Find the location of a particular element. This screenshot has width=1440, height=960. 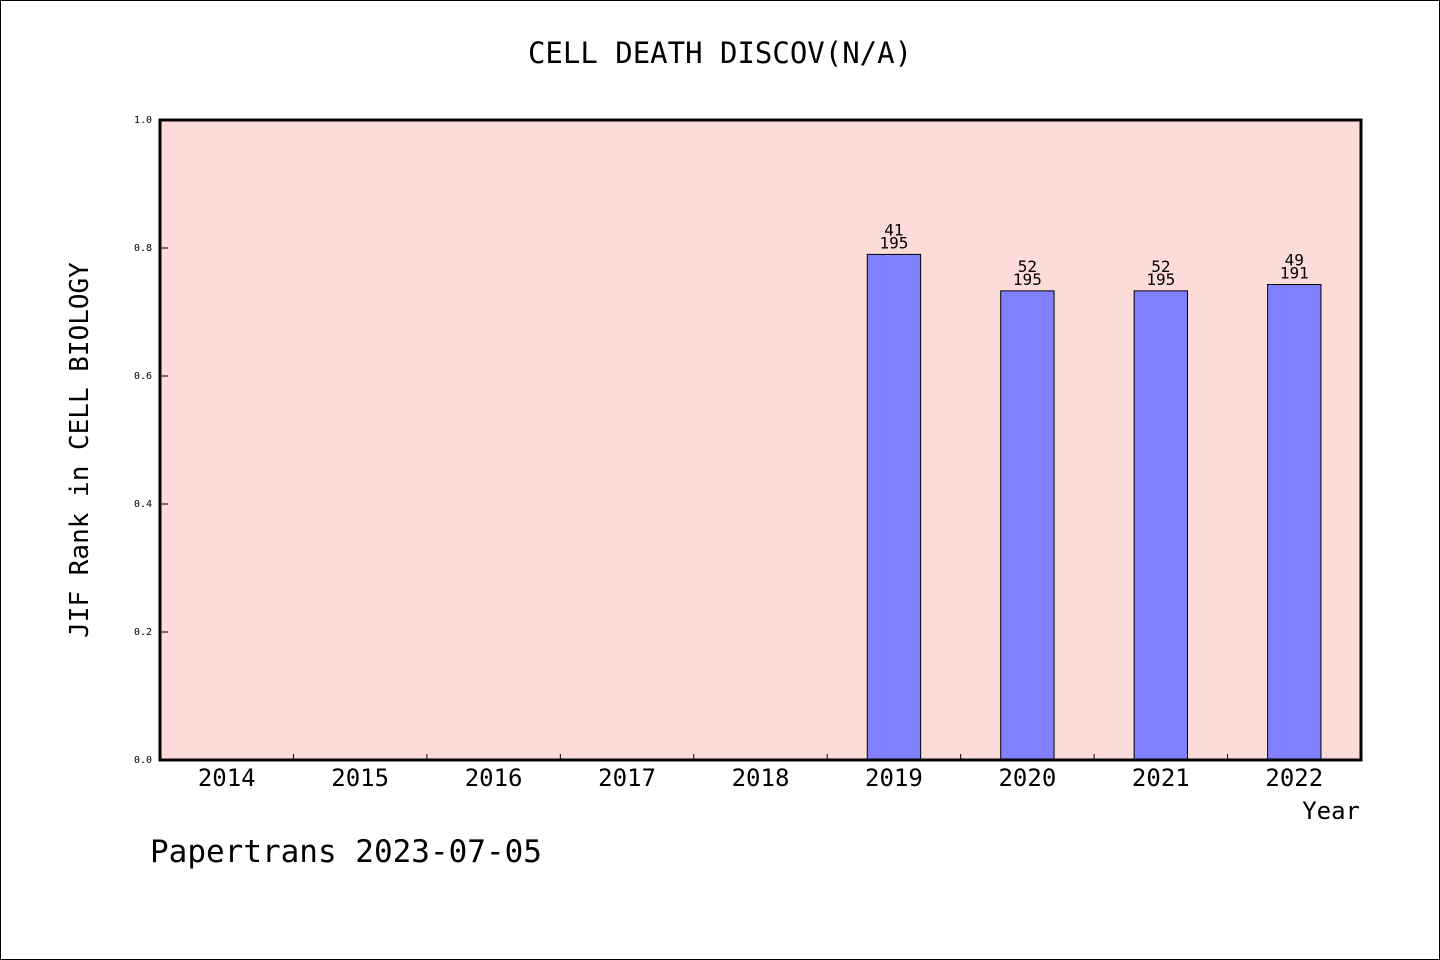

x-tick-label: 2019 is located at coordinates (894, 778).